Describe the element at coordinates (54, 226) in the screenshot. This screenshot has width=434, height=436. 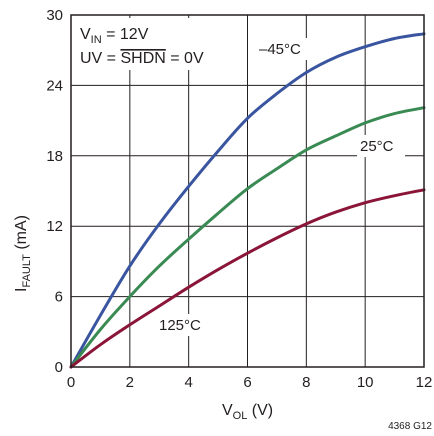
I see `y-tick-label: 12` at that location.